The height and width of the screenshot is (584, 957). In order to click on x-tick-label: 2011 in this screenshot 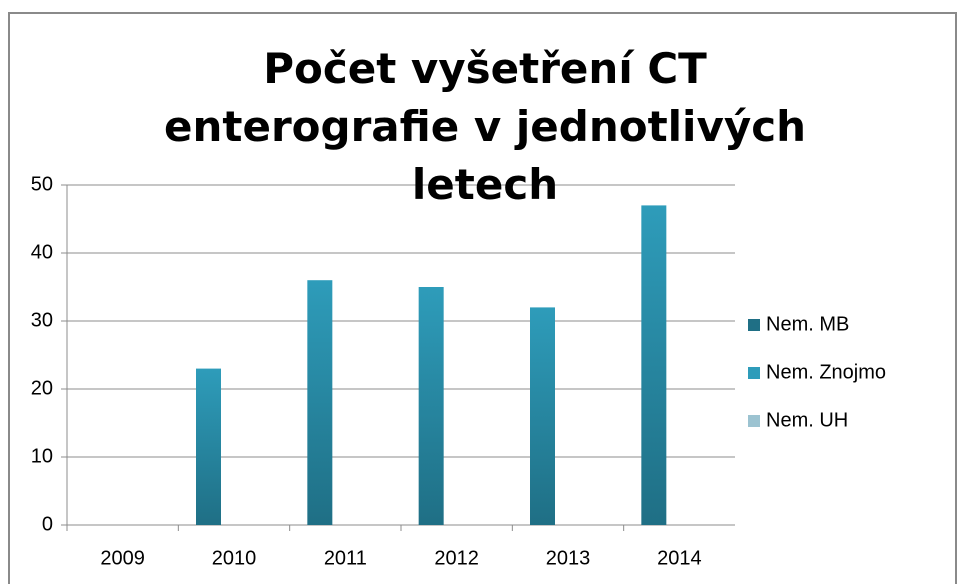, I will do `click(345, 558)`.